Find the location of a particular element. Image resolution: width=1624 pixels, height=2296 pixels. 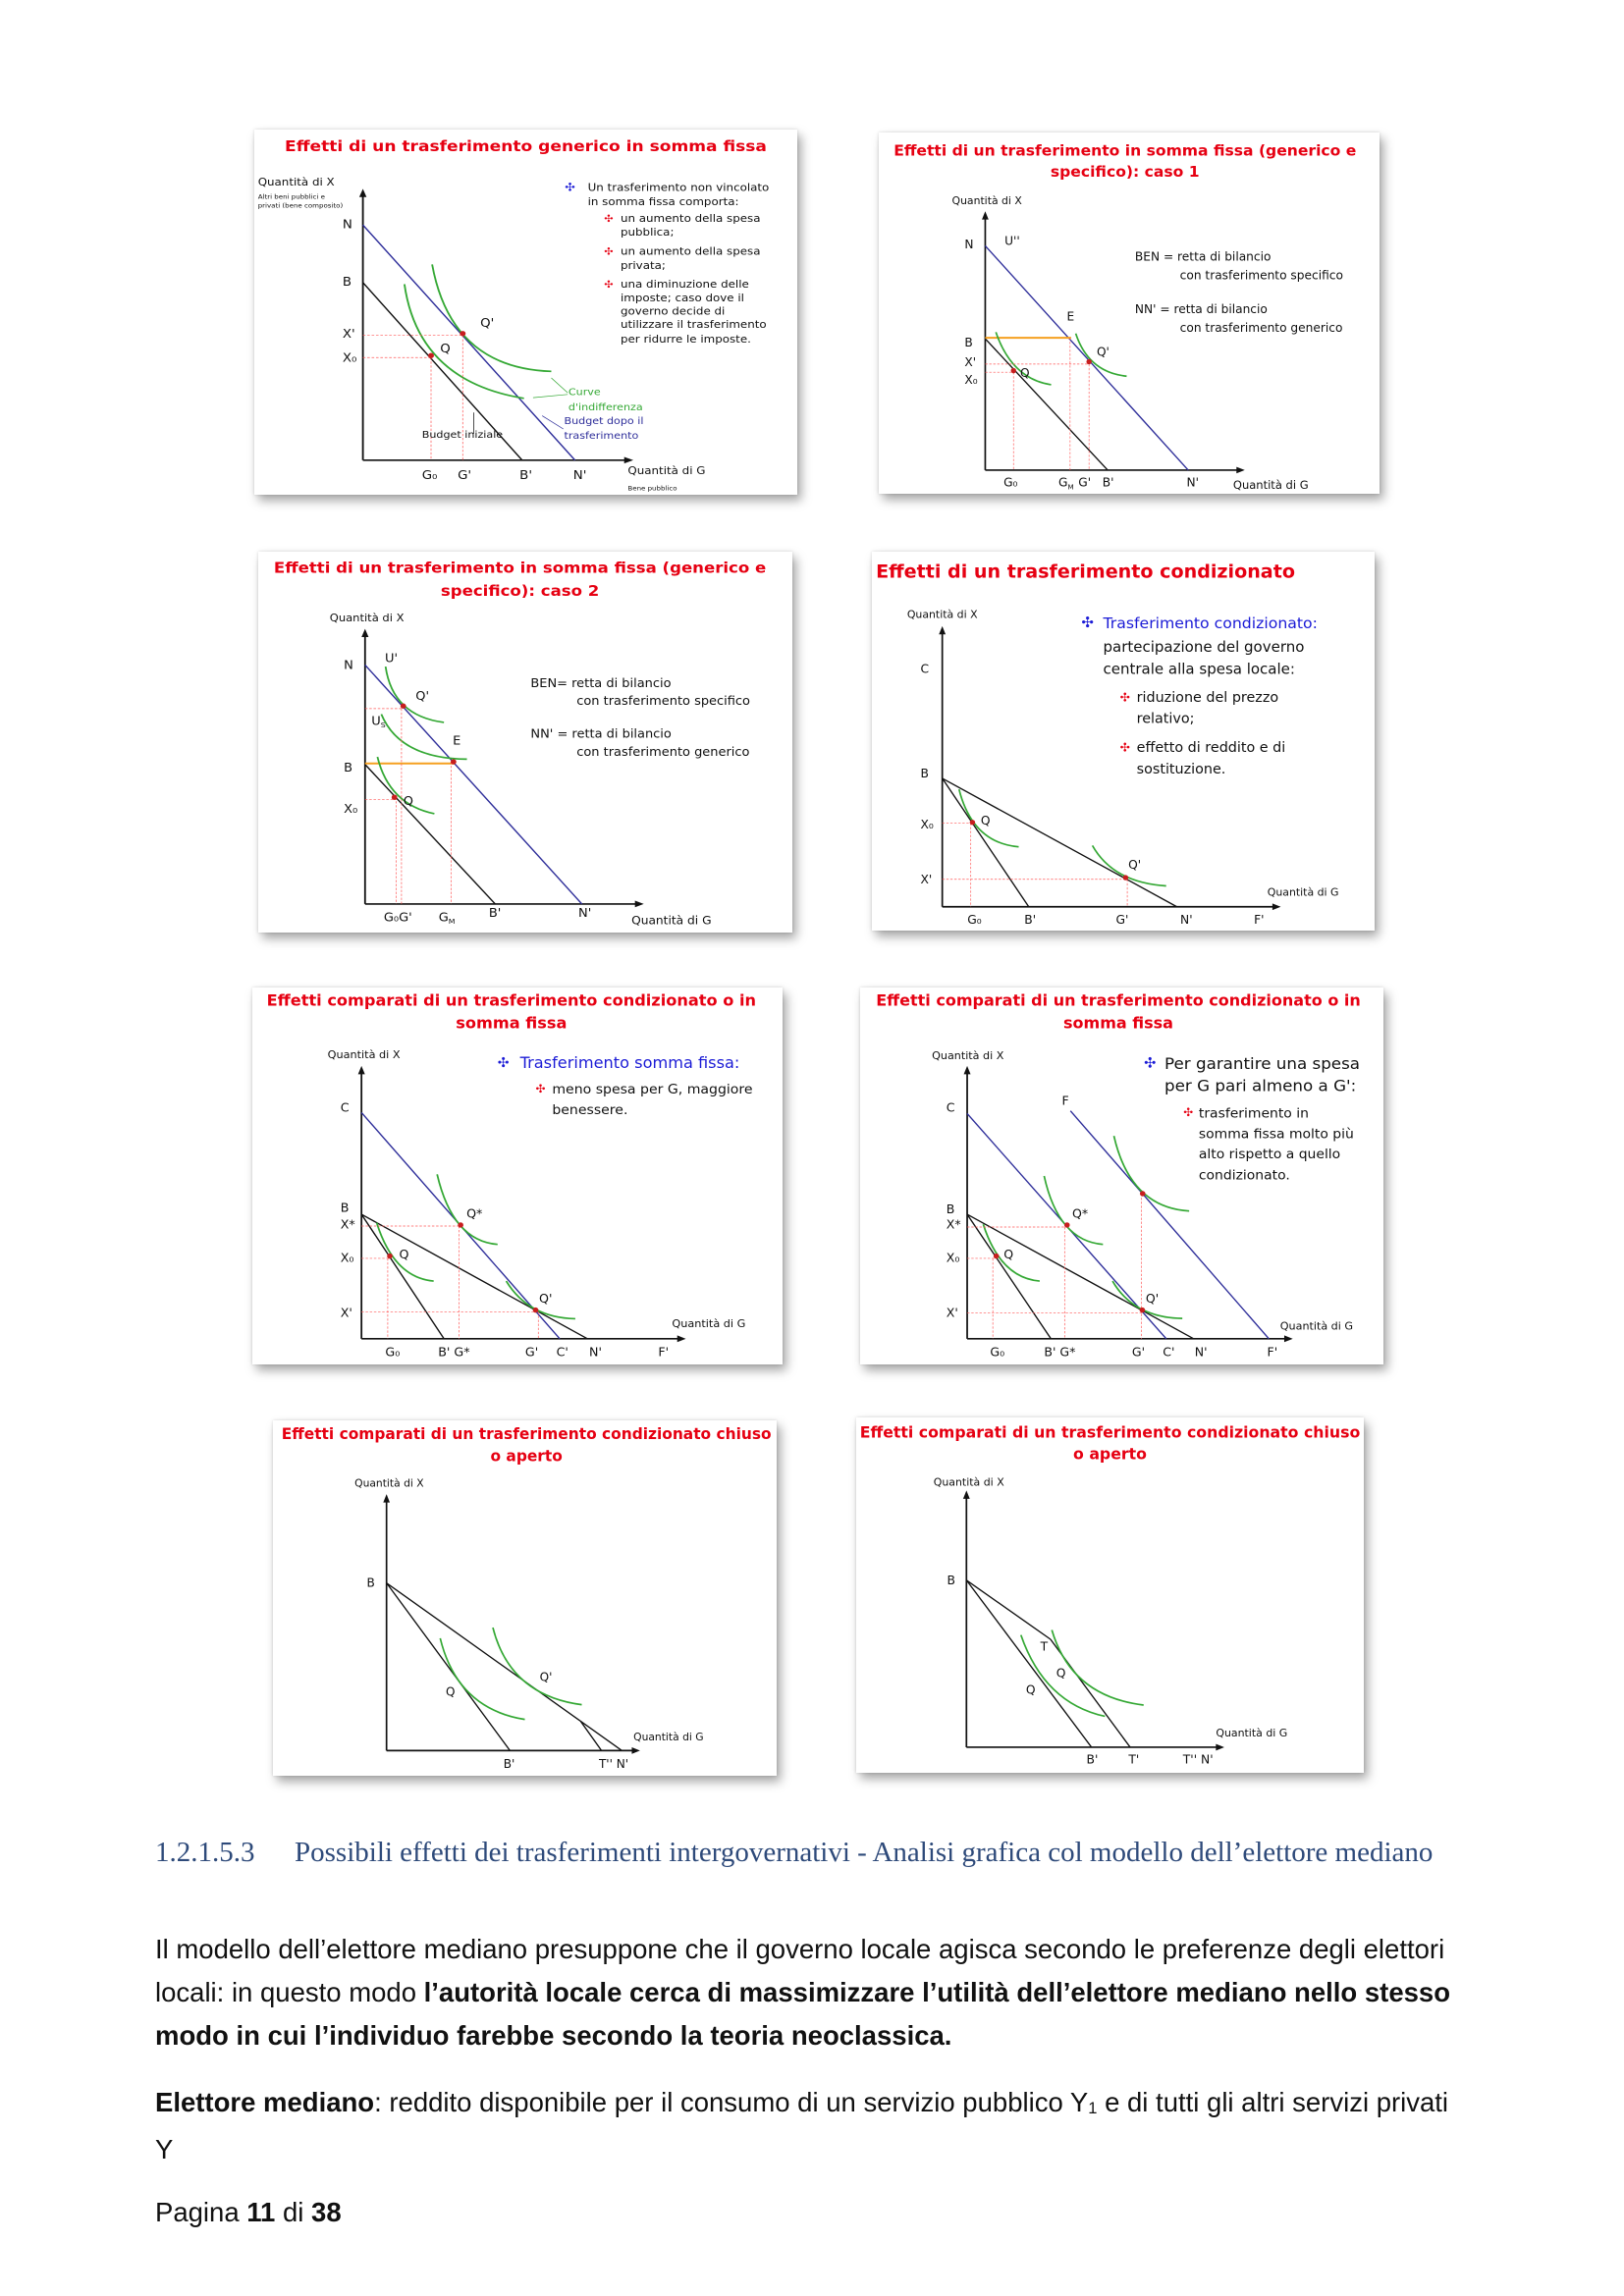

slide-note: NN' = retta di bilancio is located at coordinates (1201, 309).